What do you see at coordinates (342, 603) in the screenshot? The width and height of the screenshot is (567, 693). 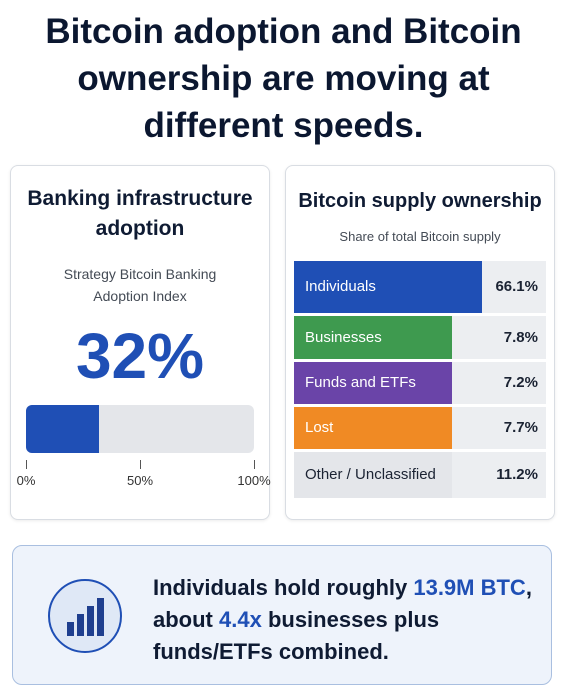 I see `callout-text-part: , about` at bounding box center [342, 603].